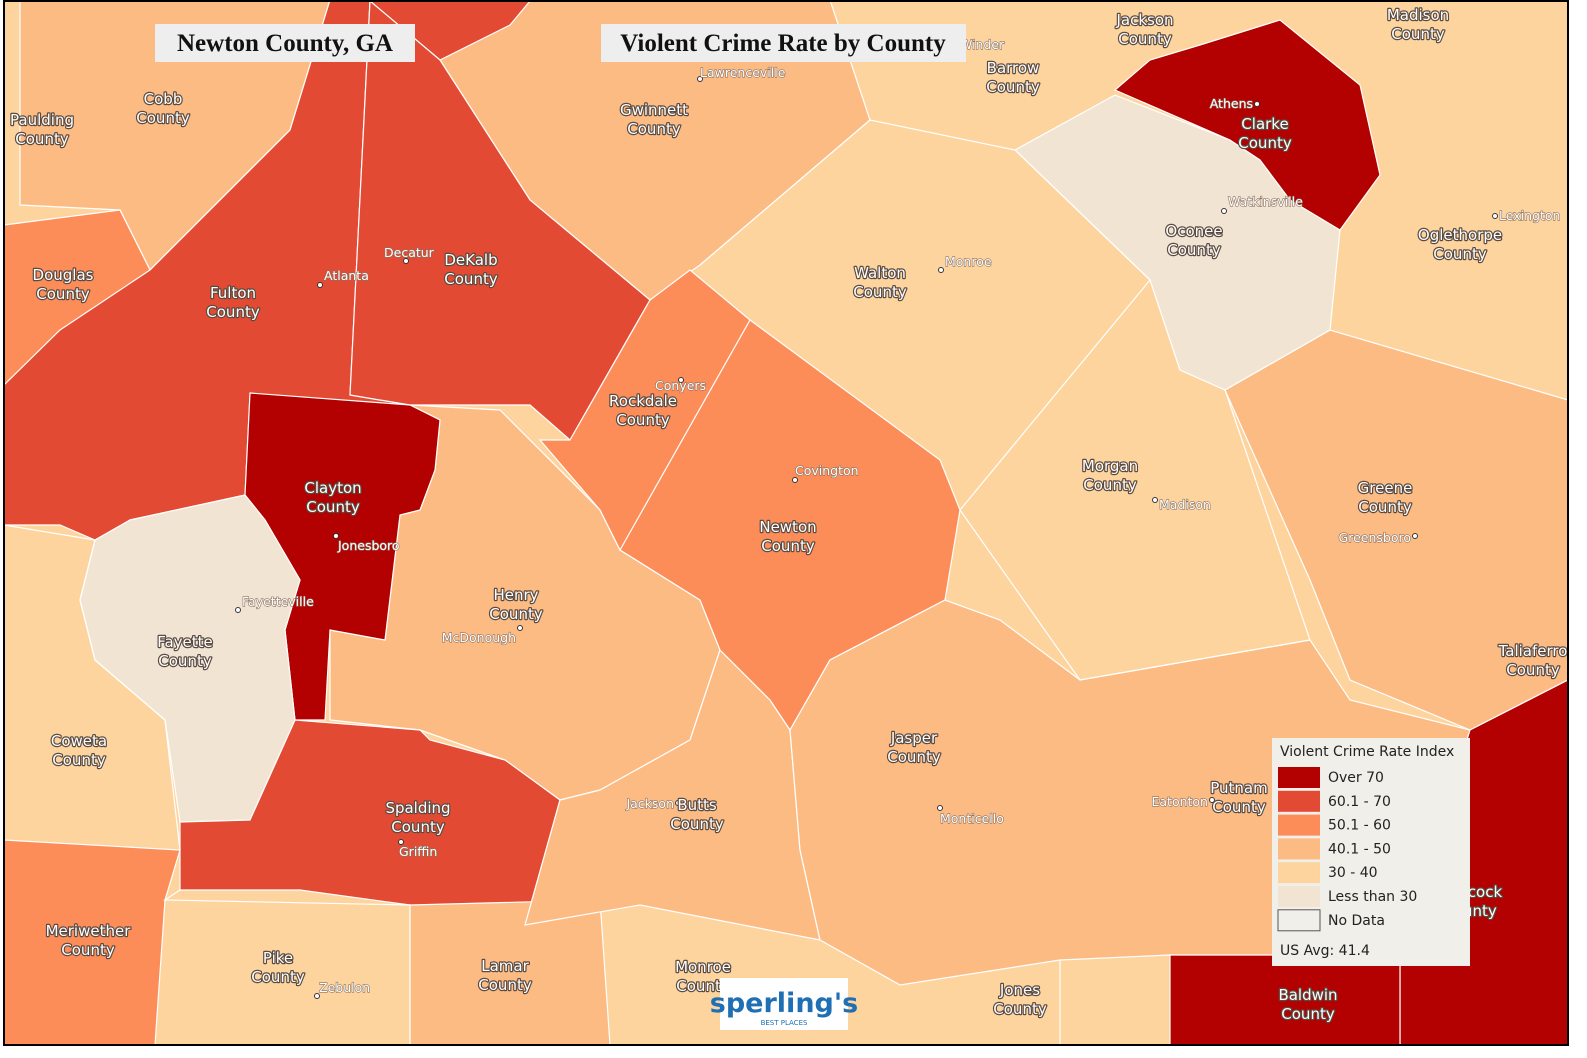  What do you see at coordinates (1359, 849) in the screenshot?
I see `legend-label: 40.1 - 50` at bounding box center [1359, 849].